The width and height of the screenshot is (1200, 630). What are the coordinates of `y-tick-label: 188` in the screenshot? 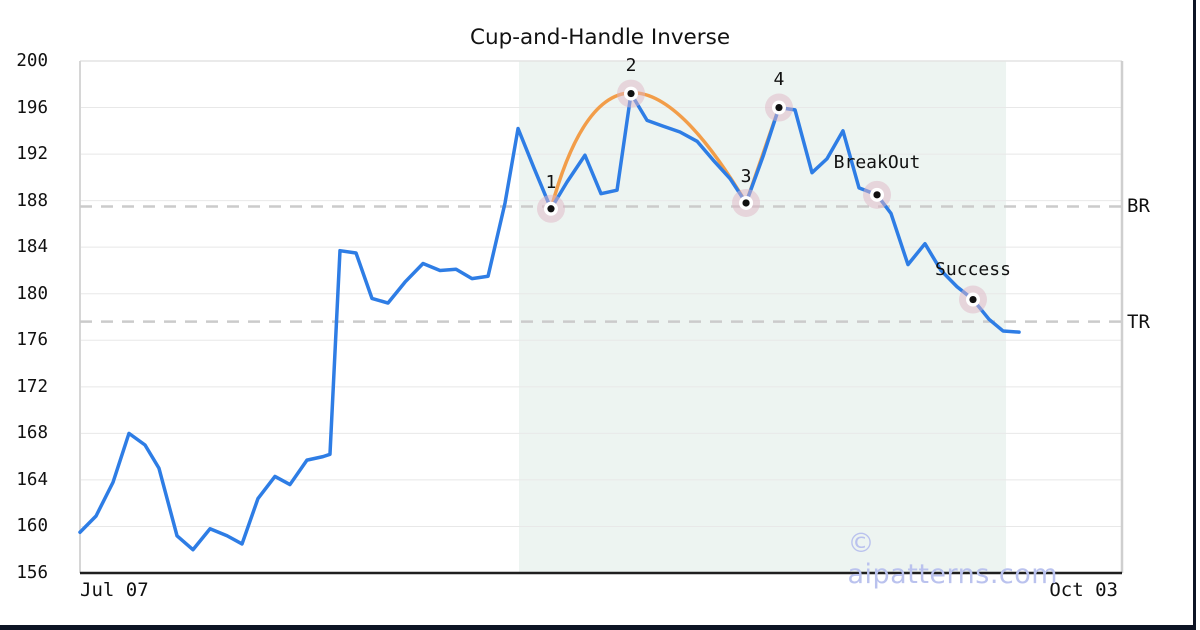 It's located at (32, 200).